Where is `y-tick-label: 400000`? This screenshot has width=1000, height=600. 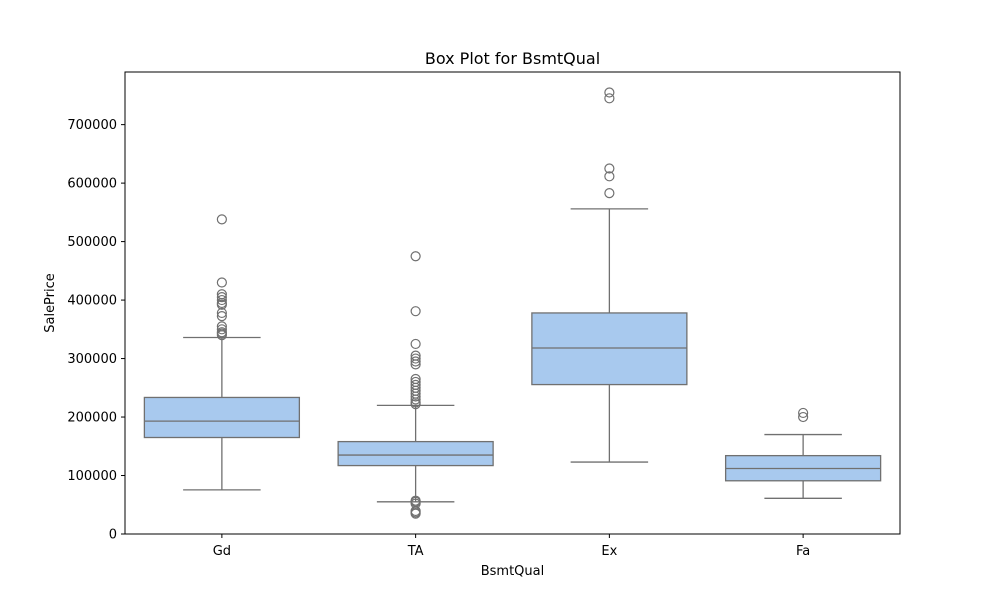
y-tick-label: 400000 is located at coordinates (92, 301).